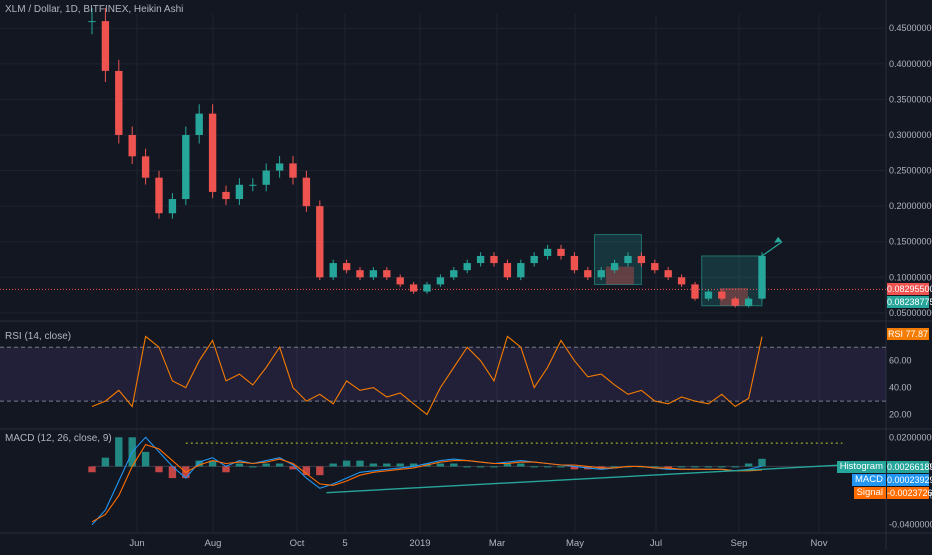  I want to click on rsi-tick-label: 60.00, so click(900, 361).